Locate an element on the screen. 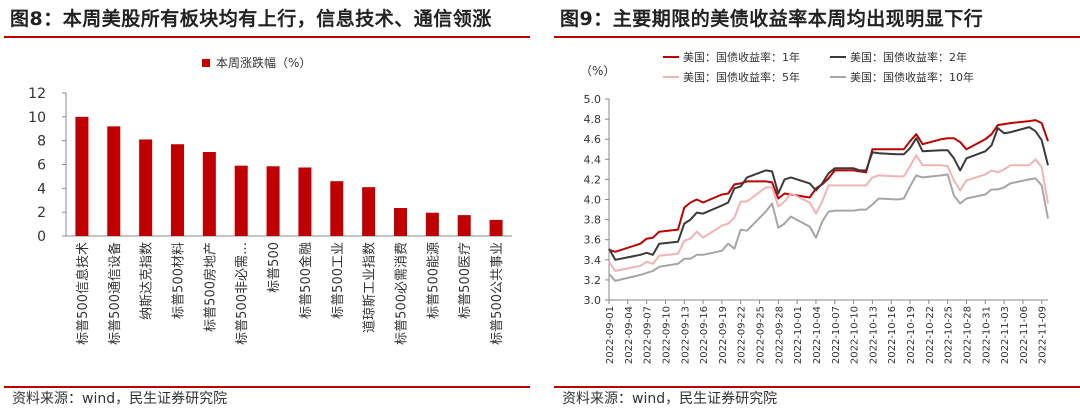 Image resolution: width=1080 pixels, height=409 pixels. x-tick-label: 标普500房地产 is located at coordinates (210, 287).